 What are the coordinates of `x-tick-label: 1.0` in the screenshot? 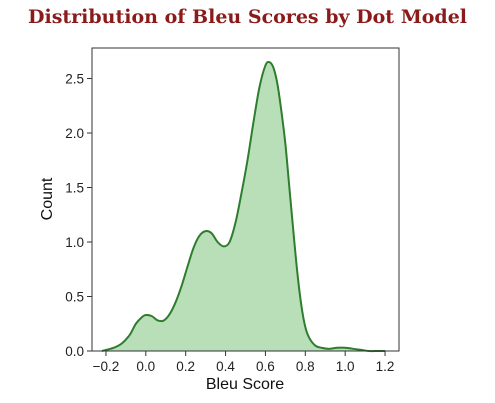 It's located at (345, 366).